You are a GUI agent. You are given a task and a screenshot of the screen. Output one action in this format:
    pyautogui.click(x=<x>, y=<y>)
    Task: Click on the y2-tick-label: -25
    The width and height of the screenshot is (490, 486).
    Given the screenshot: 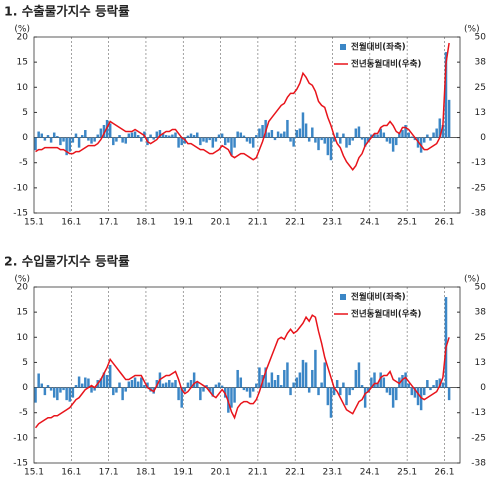 What is the action you would take?
    pyautogui.click(x=478, y=188)
    